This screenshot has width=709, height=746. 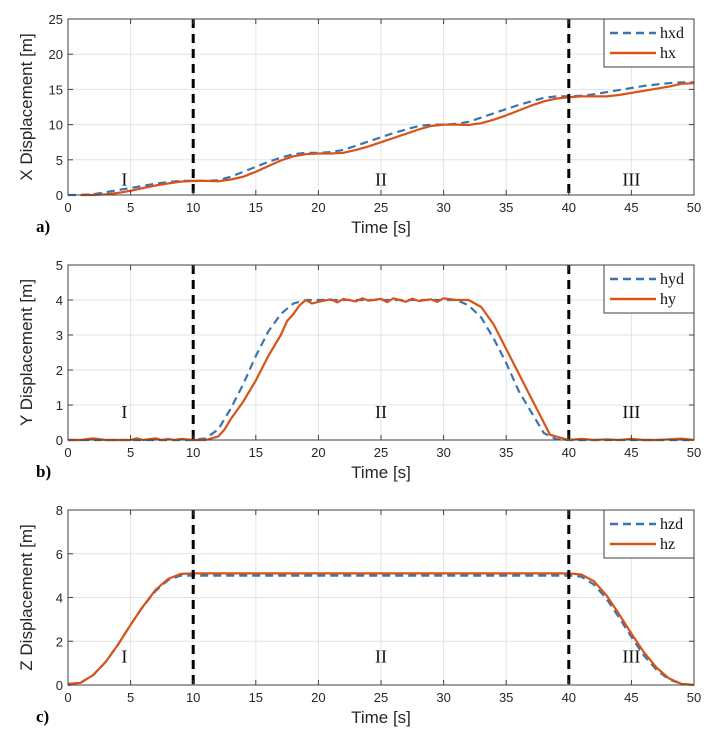 I want to click on legend-label-hxd: hxd, so click(x=672, y=33).